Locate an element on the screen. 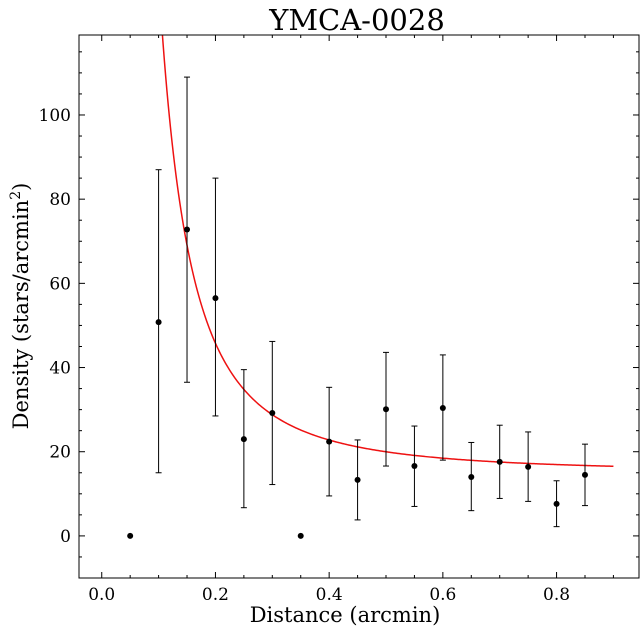 The image size is (644, 633). y-tick-label: 100 is located at coordinates (55, 116).